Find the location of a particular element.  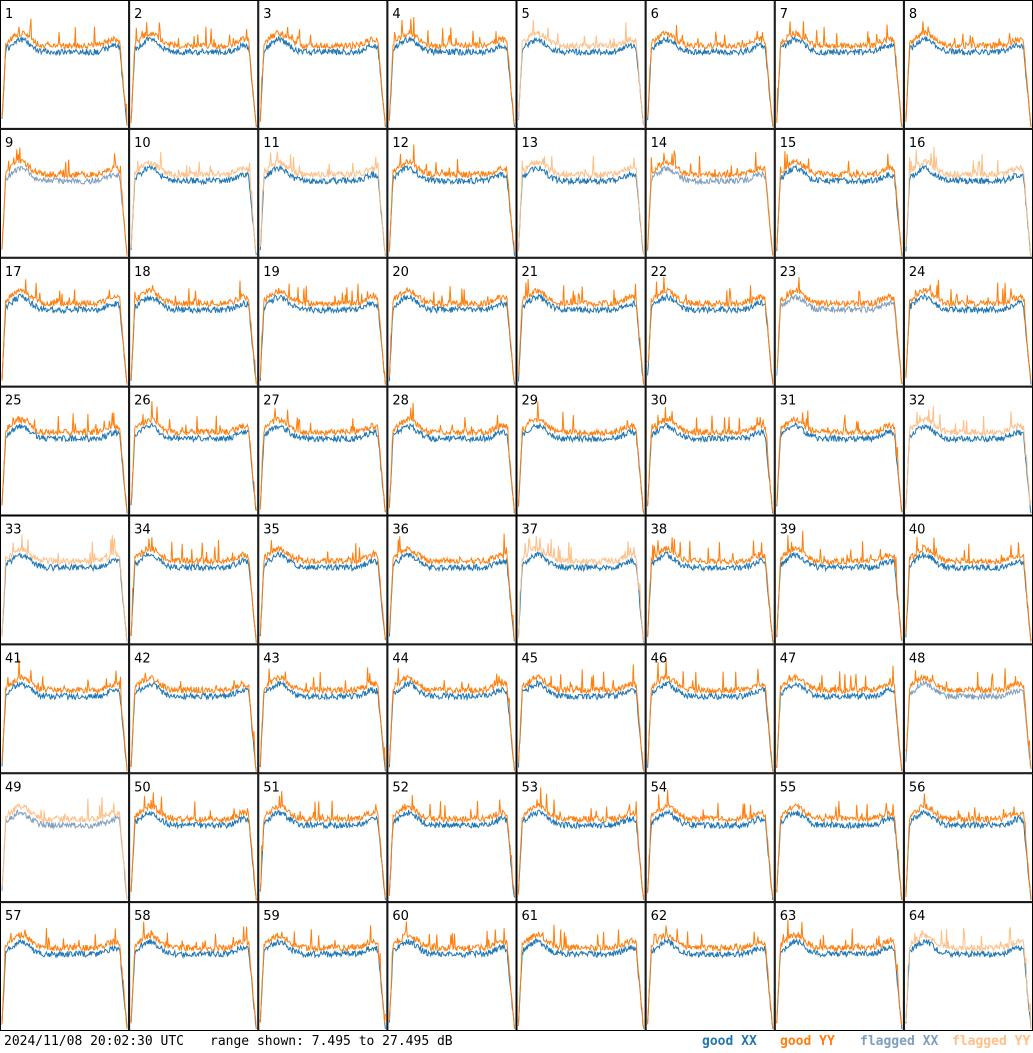

panel-label: 2 is located at coordinates (138, 14).